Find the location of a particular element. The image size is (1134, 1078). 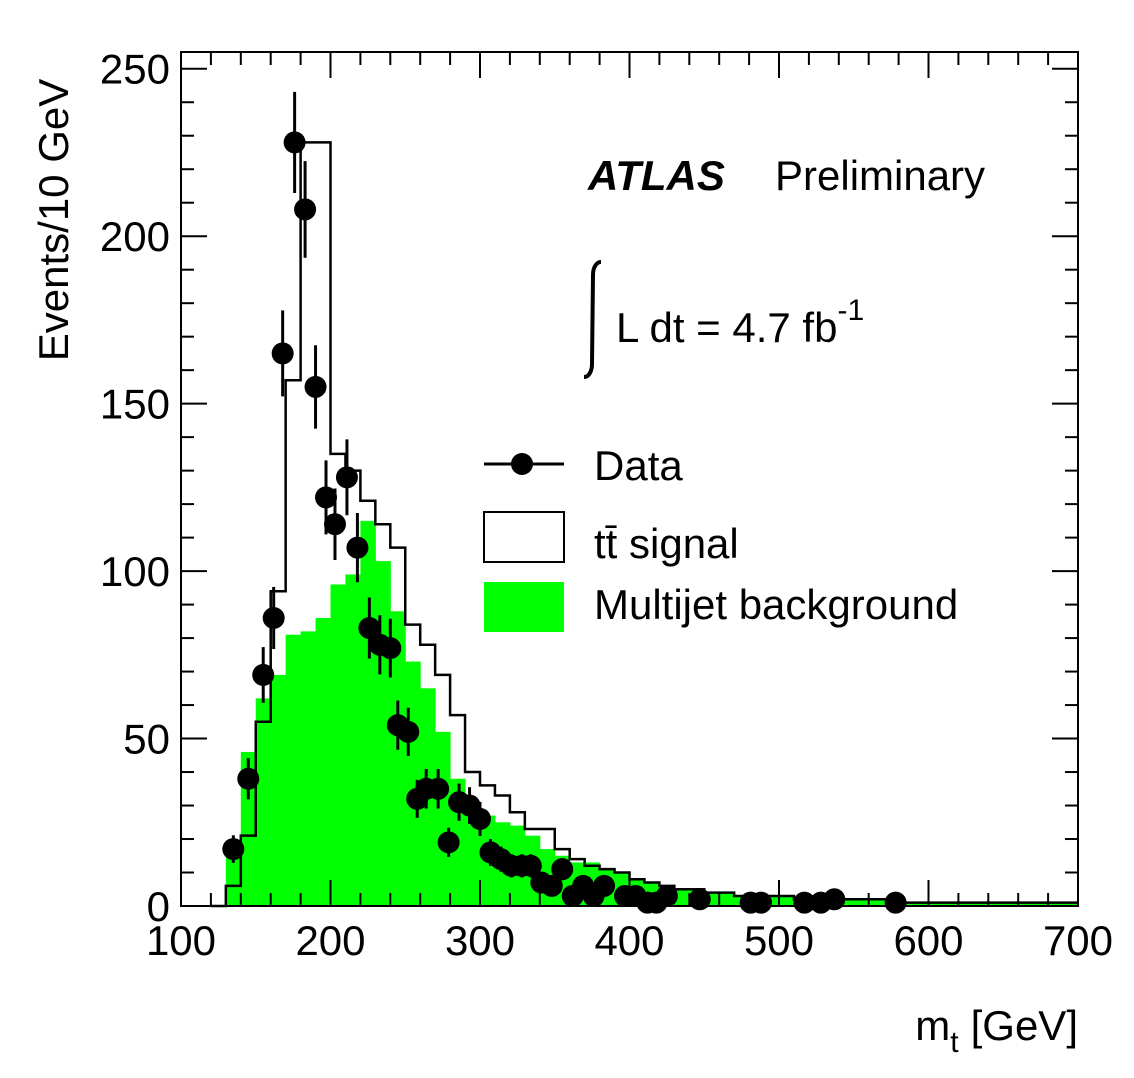

legend-signal-box is located at coordinates (524, 537).